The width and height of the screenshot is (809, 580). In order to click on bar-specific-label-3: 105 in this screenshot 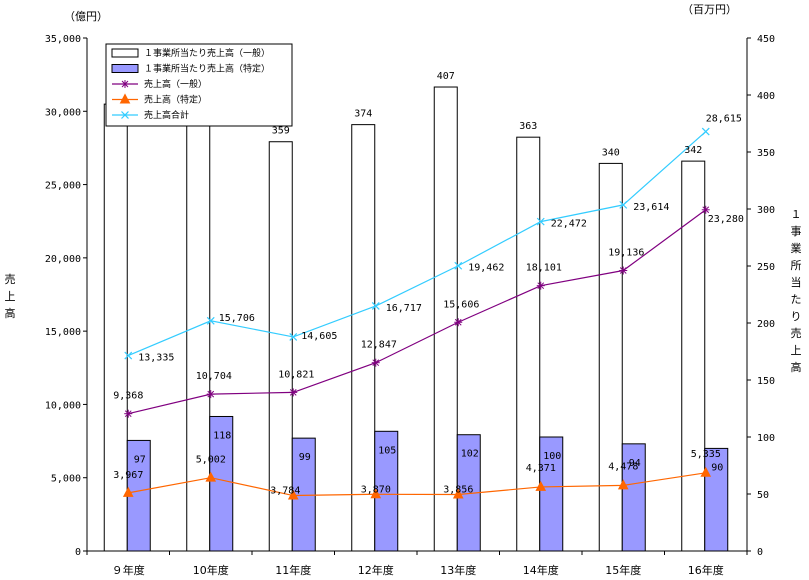, I will do `click(387, 450)`.